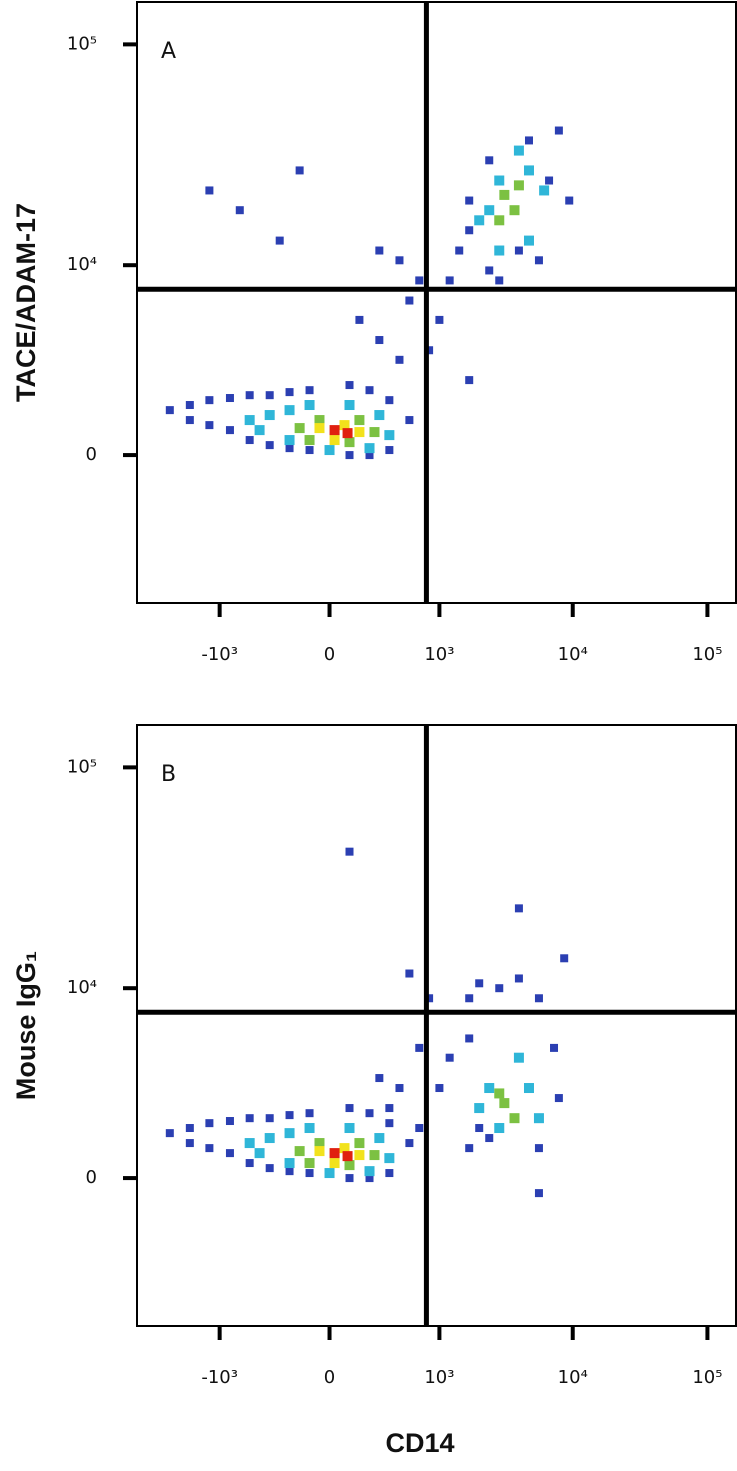 The width and height of the screenshot is (737, 1471). What do you see at coordinates (329, 654) in the screenshot?
I see `x-tick-label: 0` at bounding box center [329, 654].